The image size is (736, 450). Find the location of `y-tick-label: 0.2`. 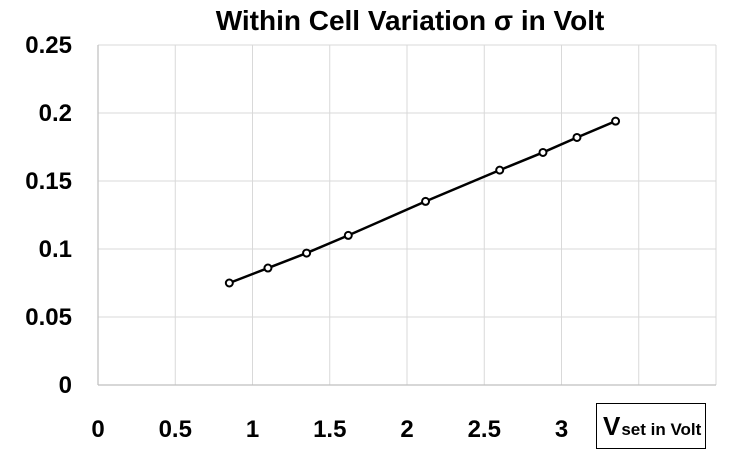

y-tick-label: 0.2 is located at coordinates (55, 113).